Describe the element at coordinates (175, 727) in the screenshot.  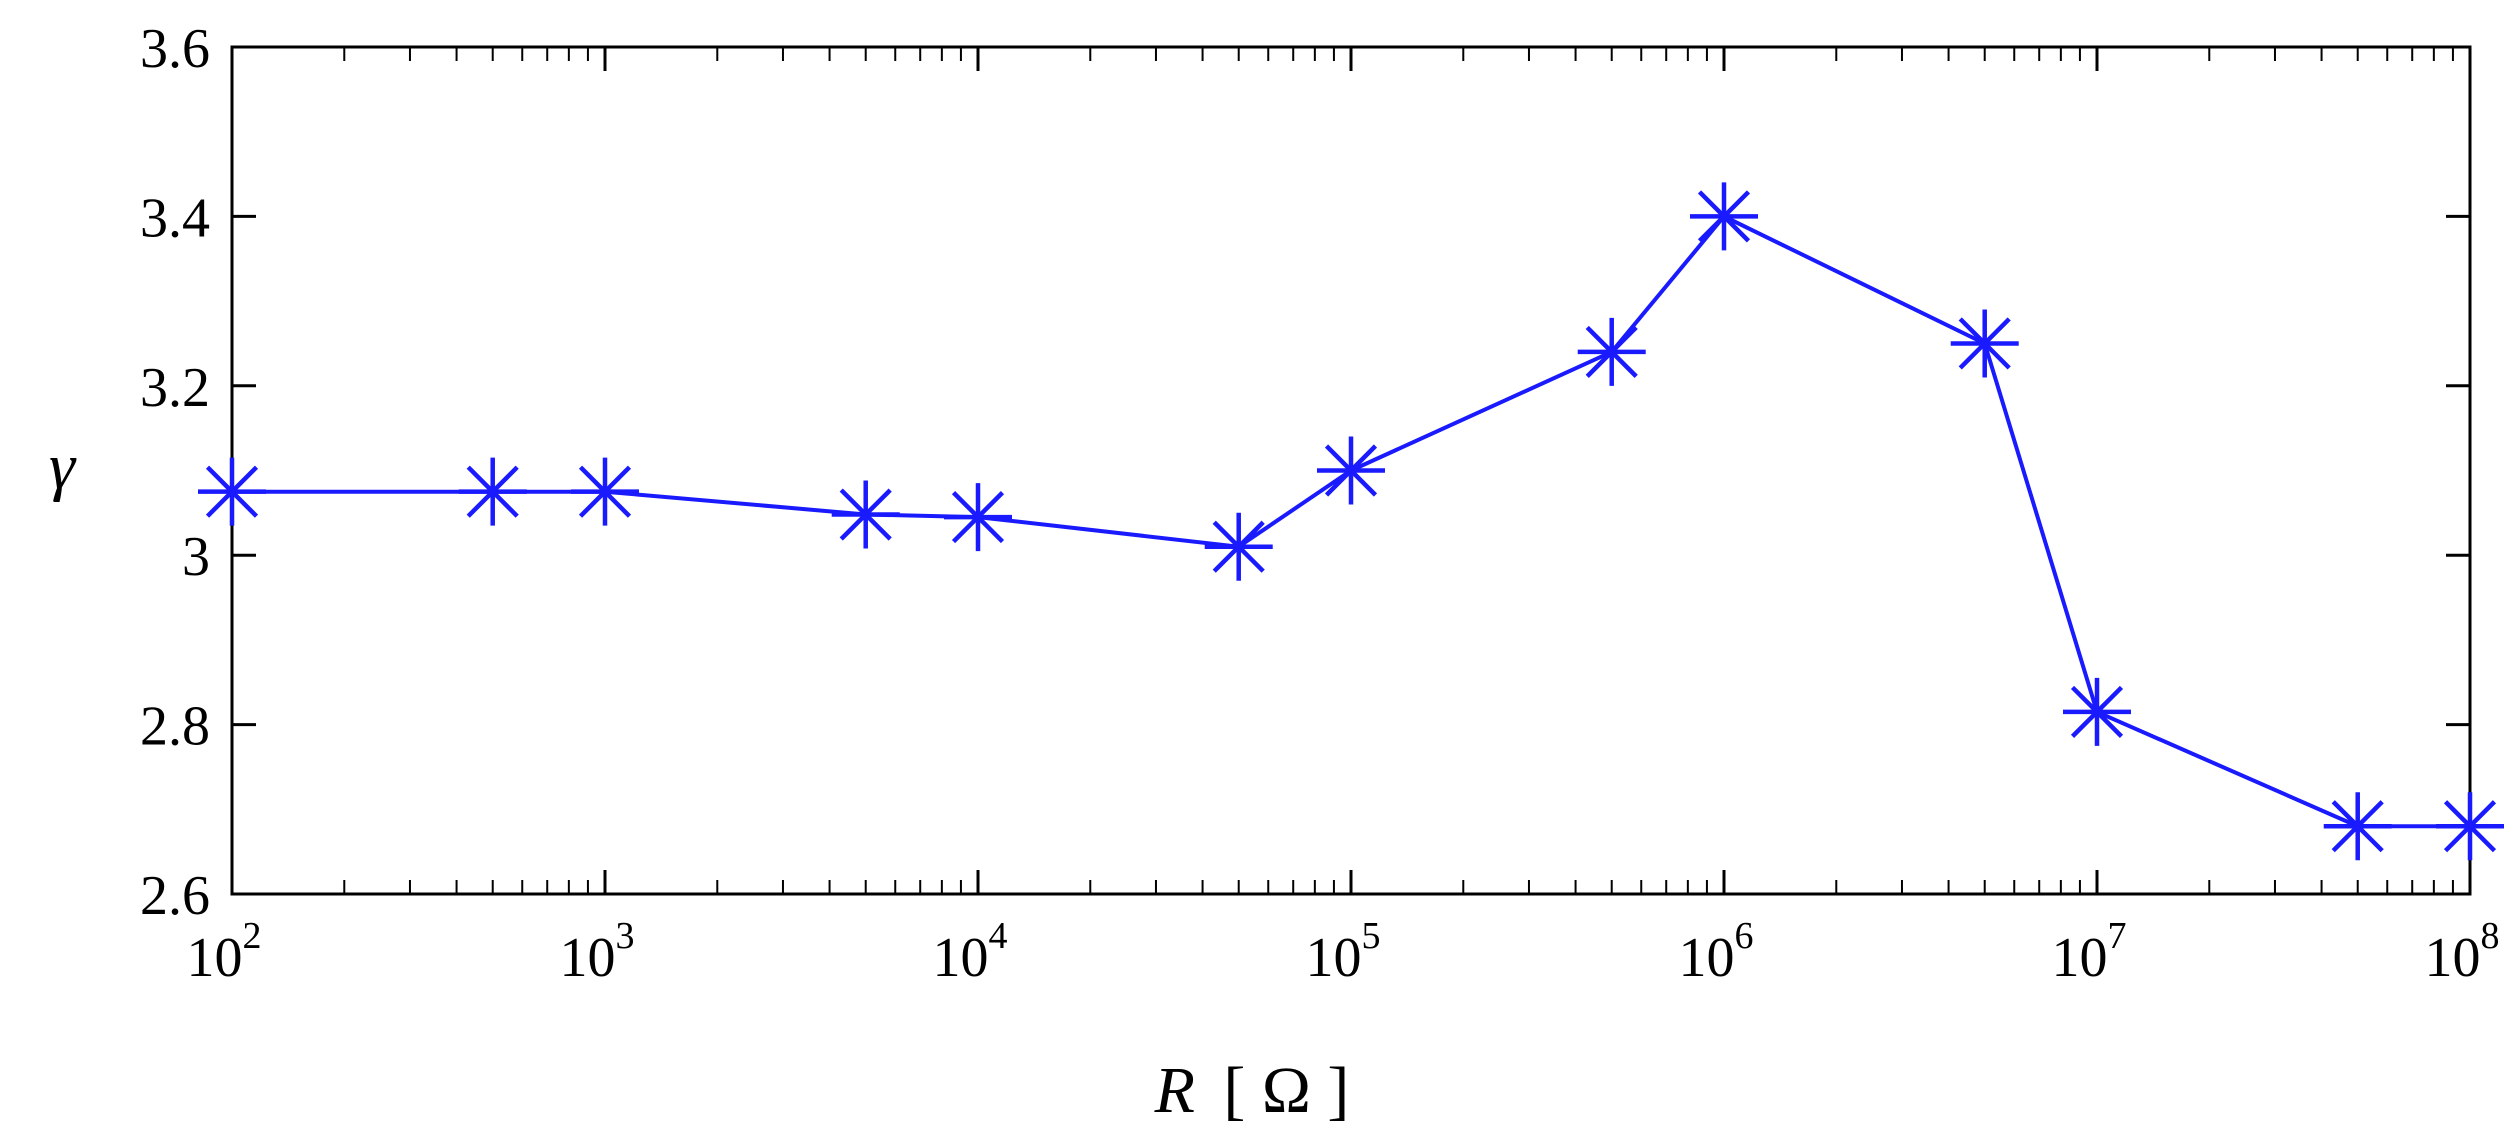
I see `y-tick-label: 2.8` at that location.